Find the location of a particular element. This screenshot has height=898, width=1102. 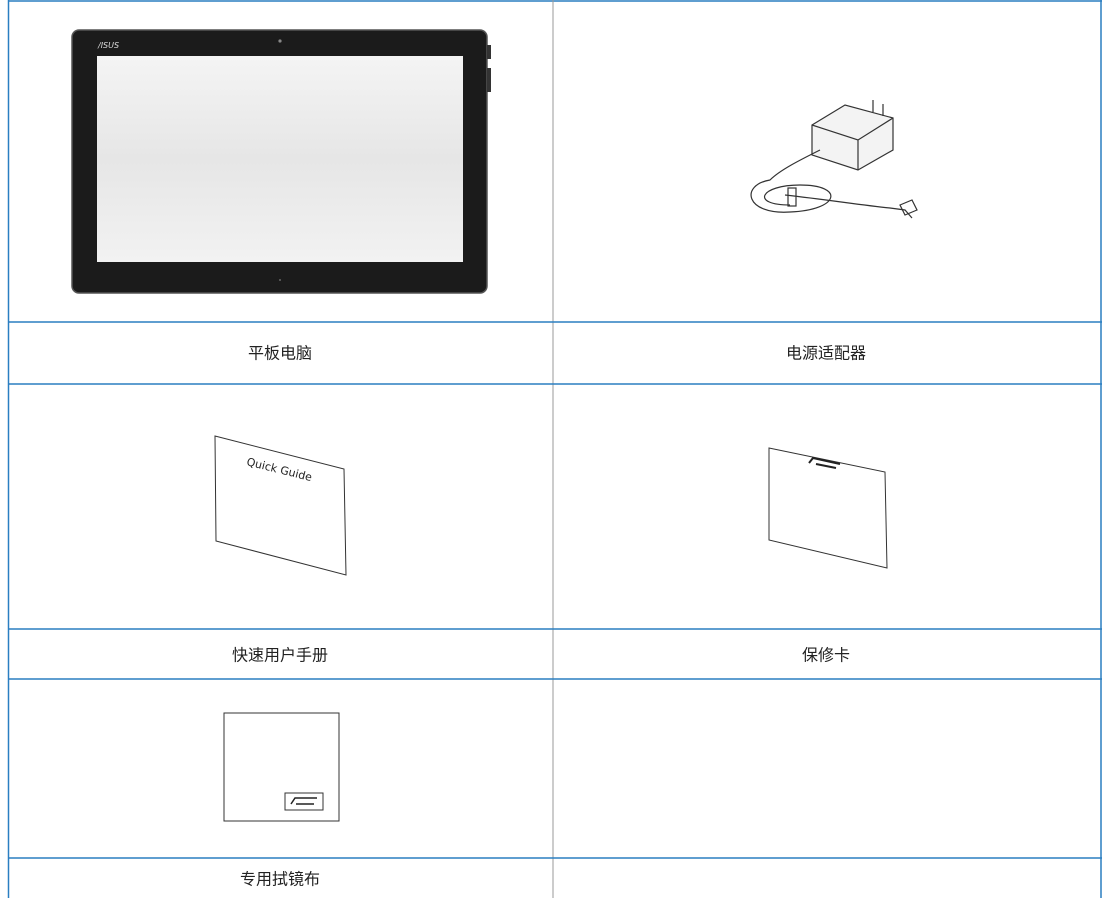

cloth-illustration is located at coordinates (281, 767).